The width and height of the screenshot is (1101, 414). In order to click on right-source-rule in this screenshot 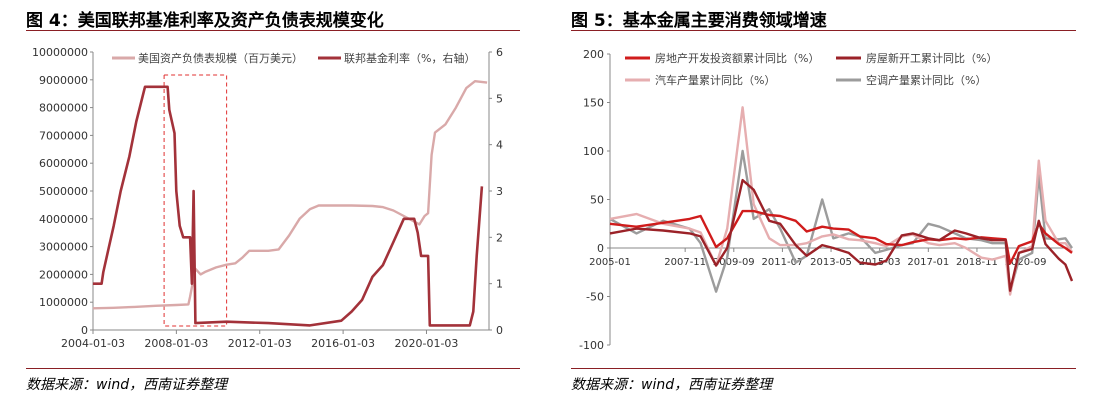, I will do `click(823, 368)`.